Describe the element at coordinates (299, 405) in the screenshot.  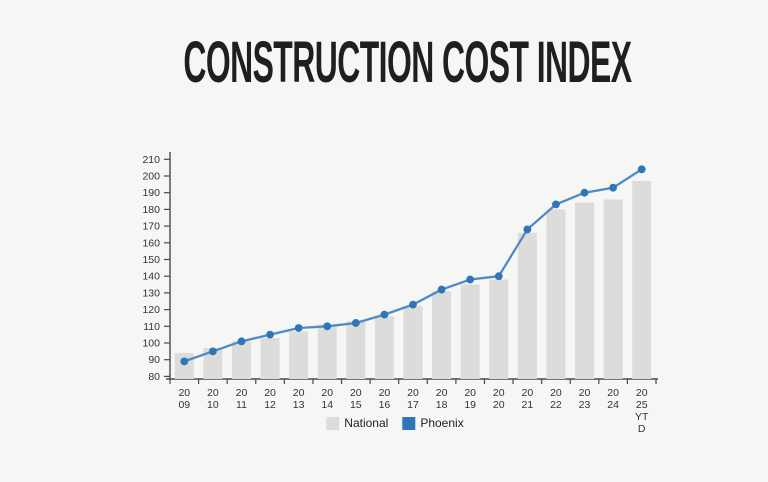
I see `x-axis-label: 13` at that location.